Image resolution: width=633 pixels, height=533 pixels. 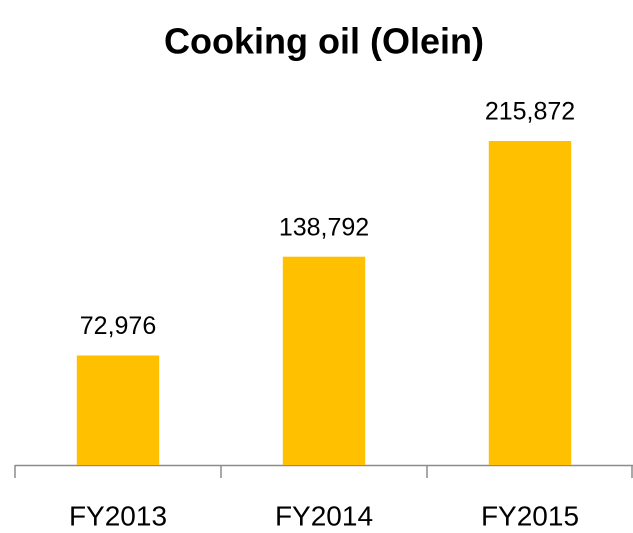 I want to click on value-label: 215,872, so click(x=530, y=112).